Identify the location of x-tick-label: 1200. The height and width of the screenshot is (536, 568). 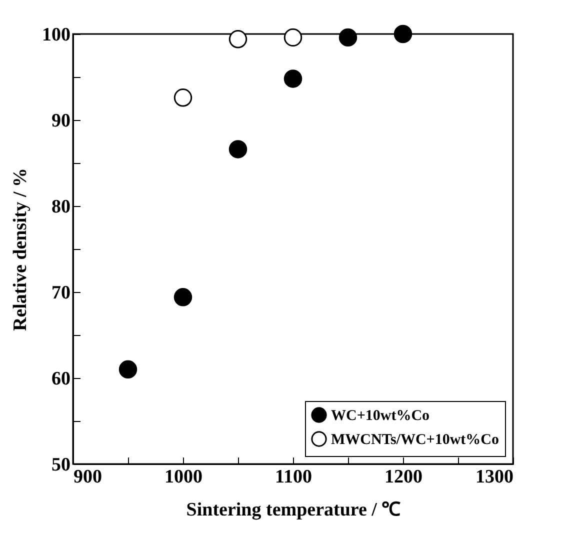
(403, 477).